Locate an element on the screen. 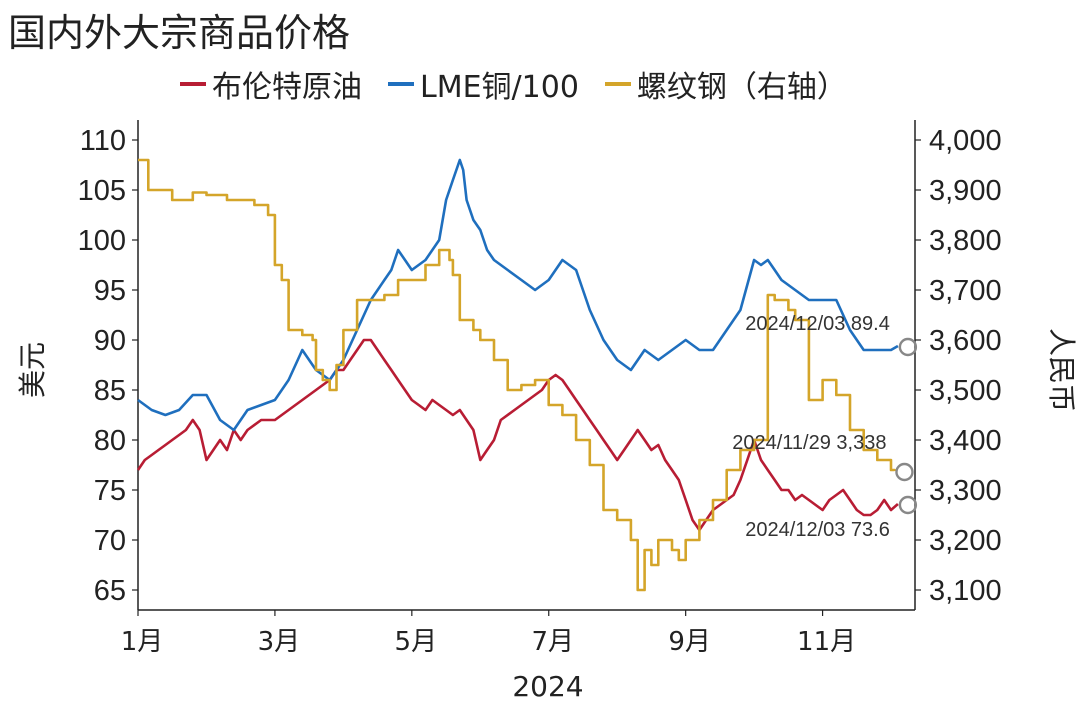 This screenshot has height=705, width=1080. x-tick-label: 11月 is located at coordinates (826, 642).